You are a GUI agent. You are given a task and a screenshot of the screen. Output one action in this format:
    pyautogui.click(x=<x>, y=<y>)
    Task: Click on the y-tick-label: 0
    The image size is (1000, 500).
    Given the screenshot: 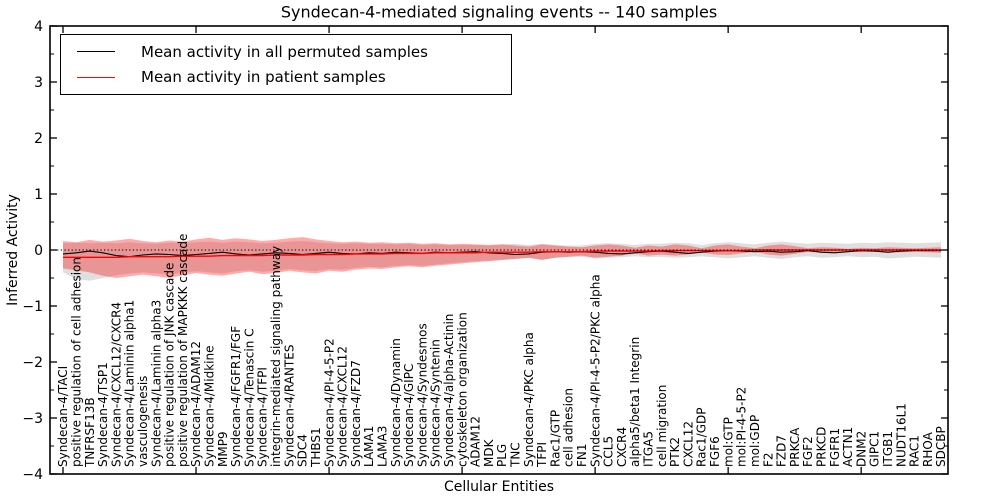 What is the action you would take?
    pyautogui.click(x=38, y=251)
    